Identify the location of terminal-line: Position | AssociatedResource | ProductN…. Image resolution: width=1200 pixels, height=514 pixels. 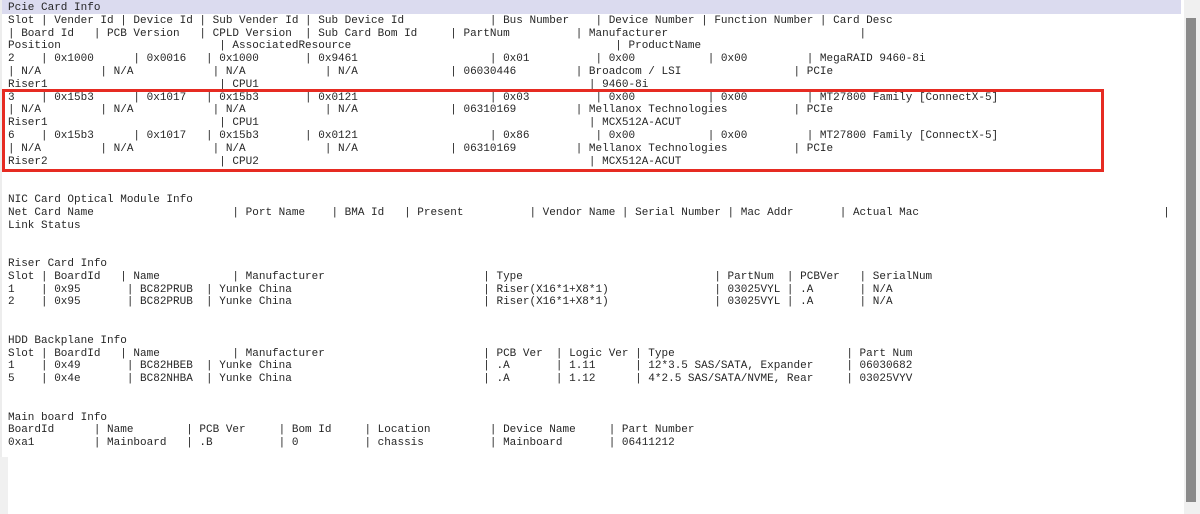
(355, 46).